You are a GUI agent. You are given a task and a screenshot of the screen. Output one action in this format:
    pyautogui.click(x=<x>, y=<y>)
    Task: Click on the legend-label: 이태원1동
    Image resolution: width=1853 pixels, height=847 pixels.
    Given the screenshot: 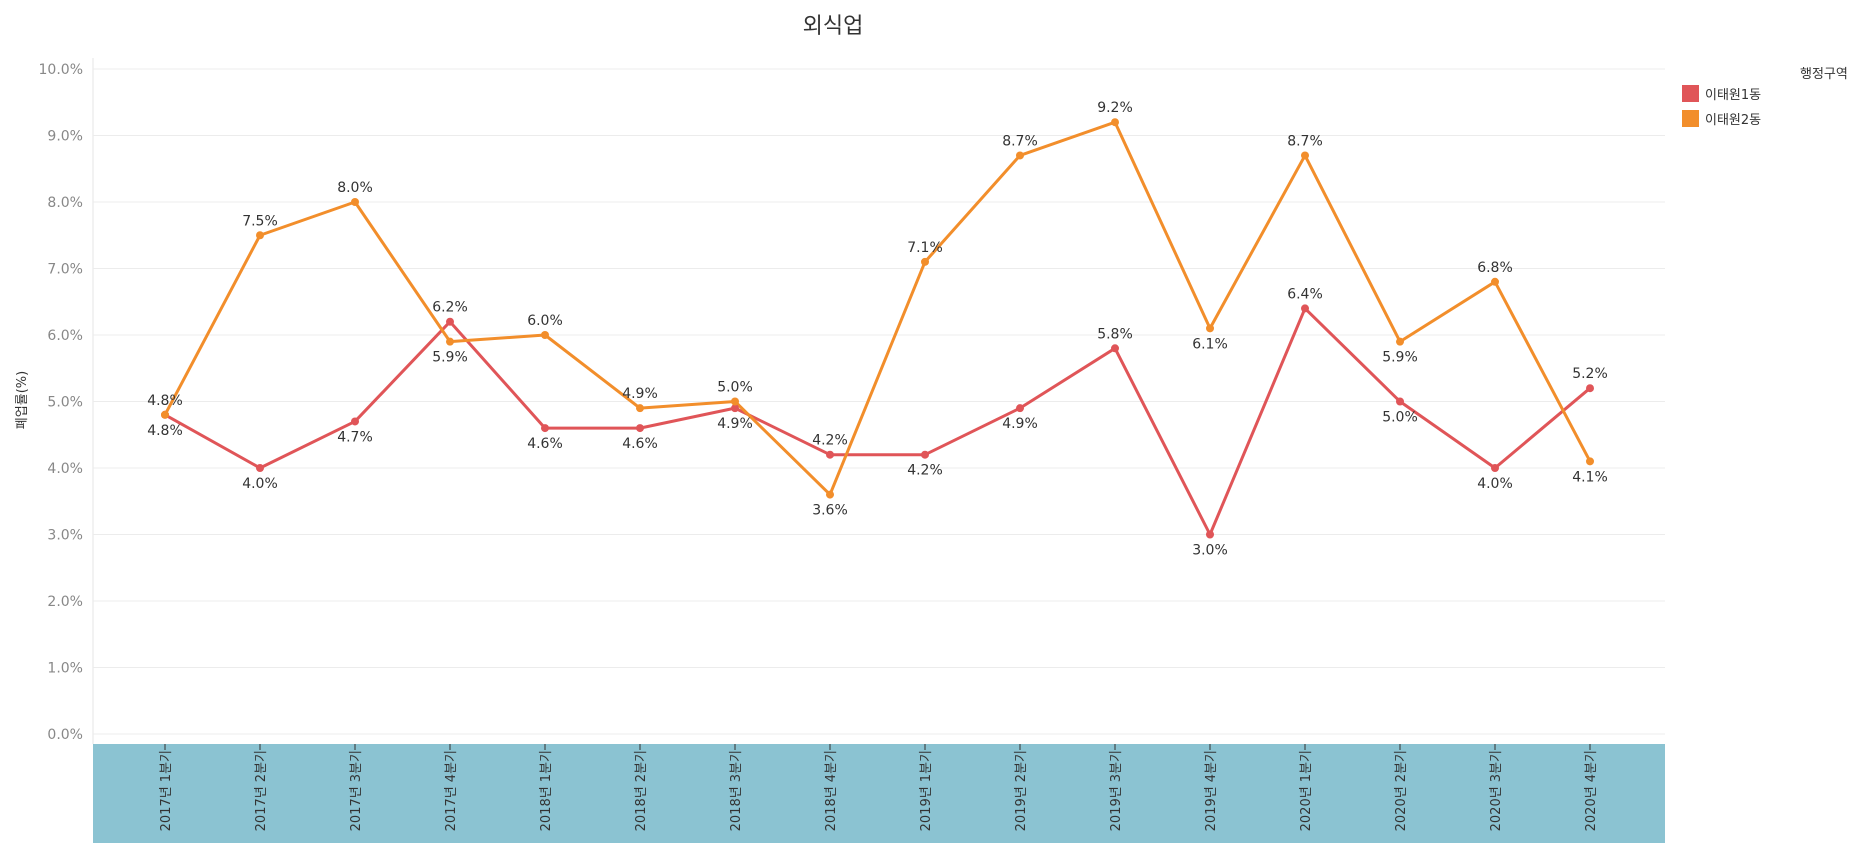 What is the action you would take?
    pyautogui.click(x=1733, y=93)
    